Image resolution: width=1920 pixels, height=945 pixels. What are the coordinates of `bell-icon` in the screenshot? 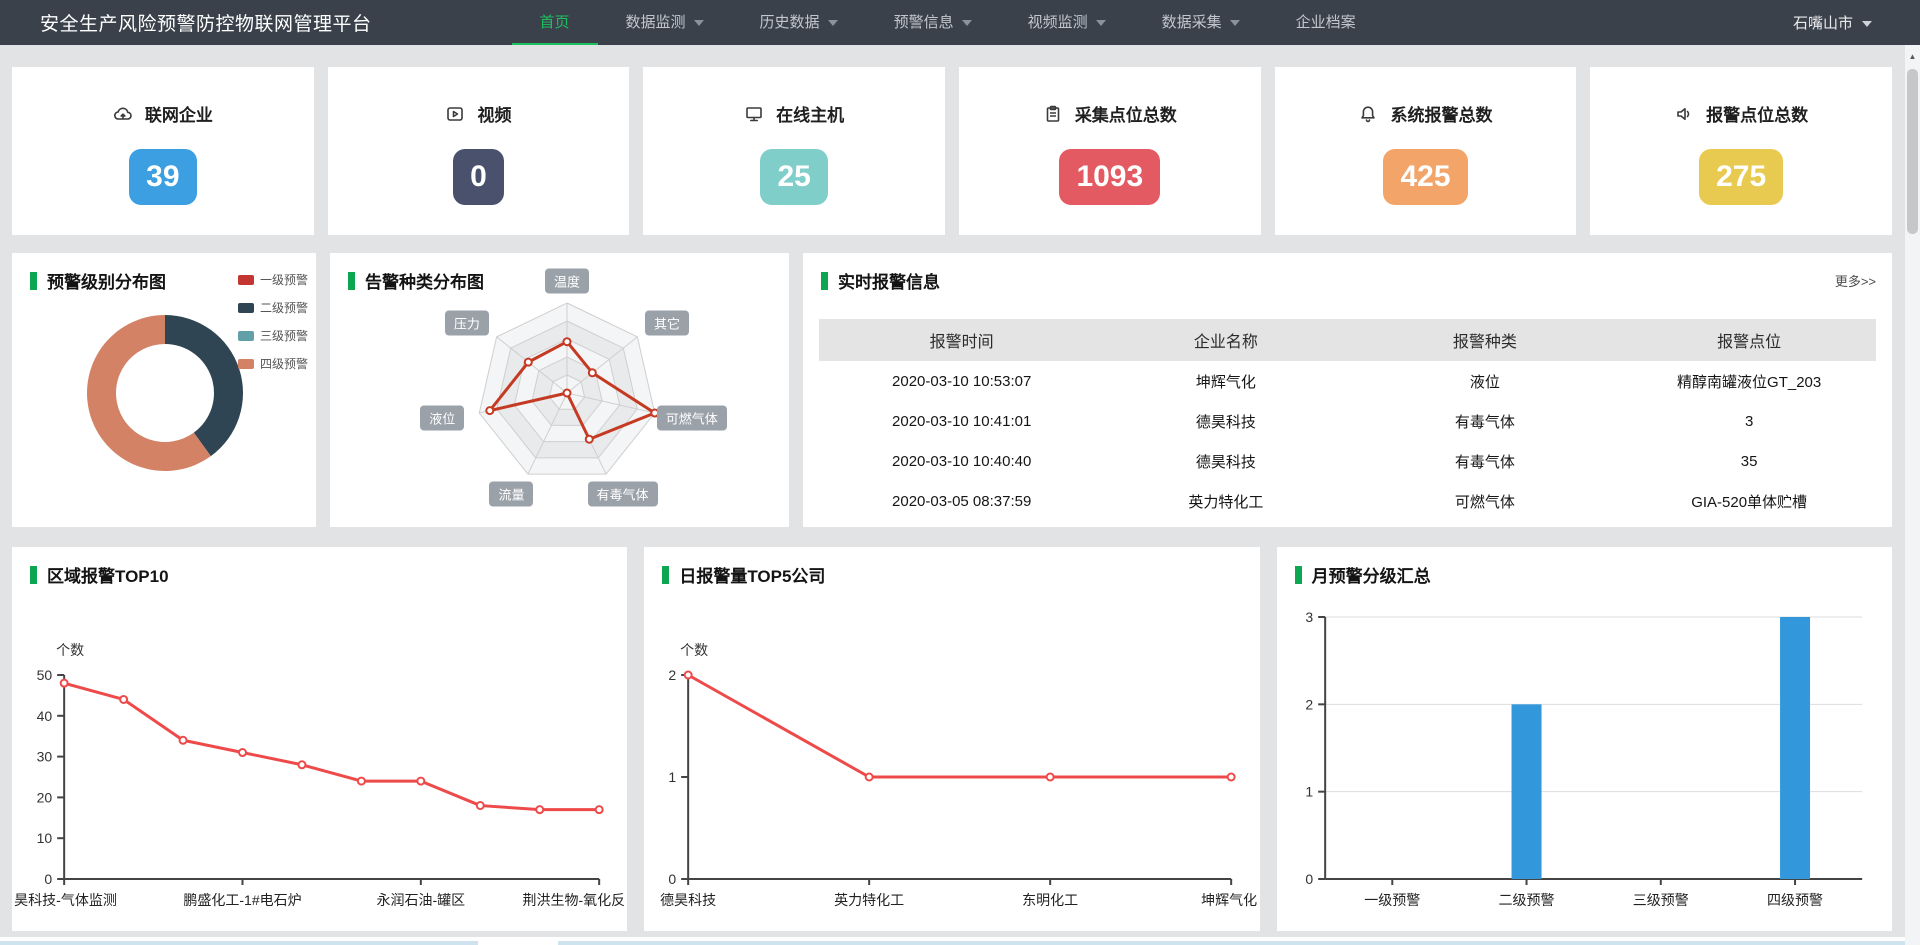 It's located at (1368, 113).